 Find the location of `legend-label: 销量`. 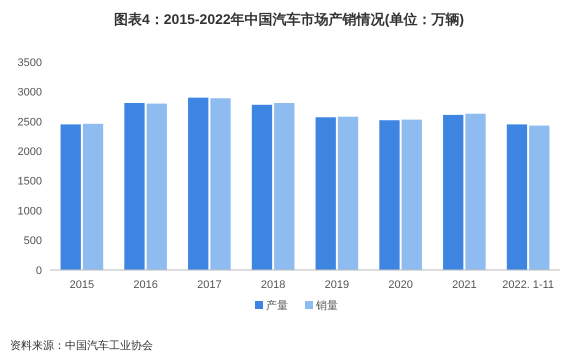

legend-label: 销量 is located at coordinates (326, 306).